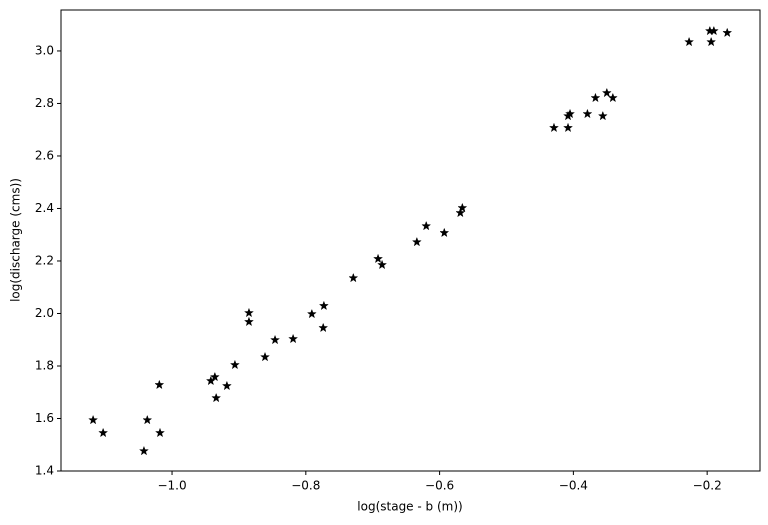 This screenshot has height=525, width=768. What do you see at coordinates (44, 208) in the screenshot?
I see `y-tick-label: 2.4` at bounding box center [44, 208].